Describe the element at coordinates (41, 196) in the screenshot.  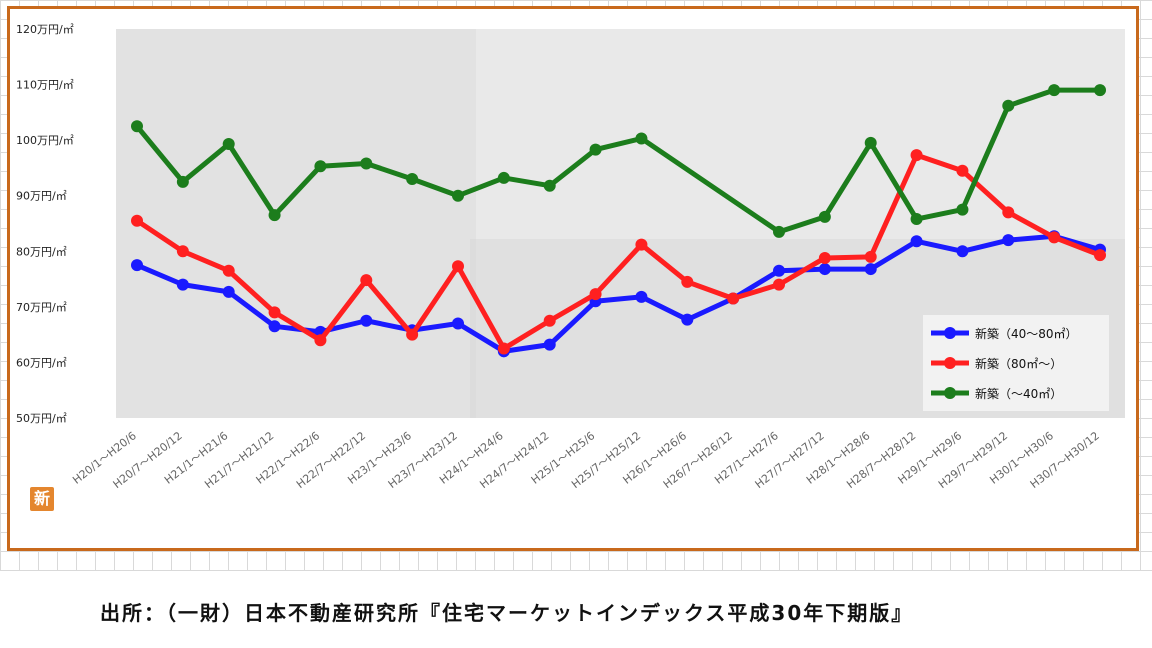
I see `y-tick-label: 90万円/㎡` at that location.